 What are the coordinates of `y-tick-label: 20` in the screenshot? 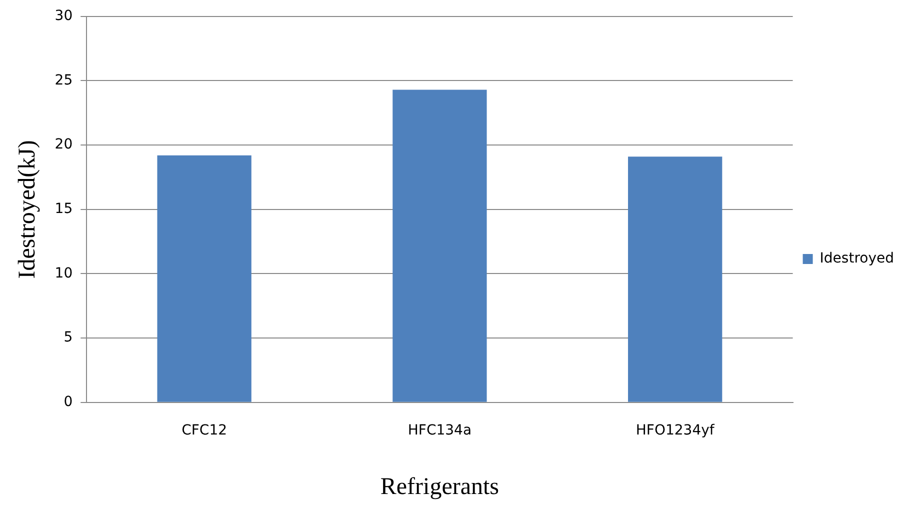 It's located at (63, 144).